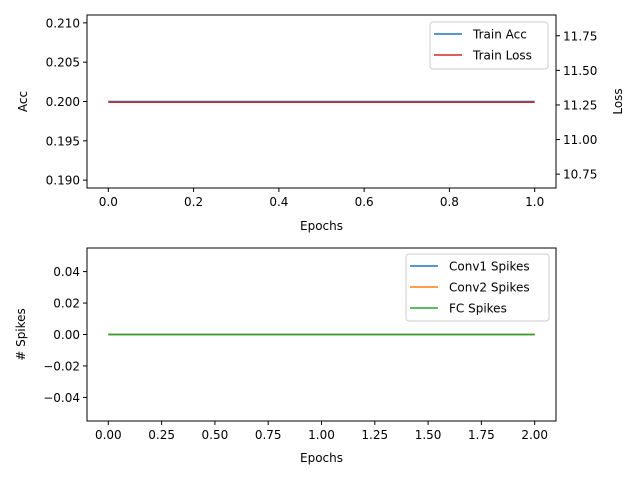 This screenshot has width=640, height=480. I want to click on acc-y-ticks: 0.190 0.195 0.200 0.205 0.210, so click(66, 102).